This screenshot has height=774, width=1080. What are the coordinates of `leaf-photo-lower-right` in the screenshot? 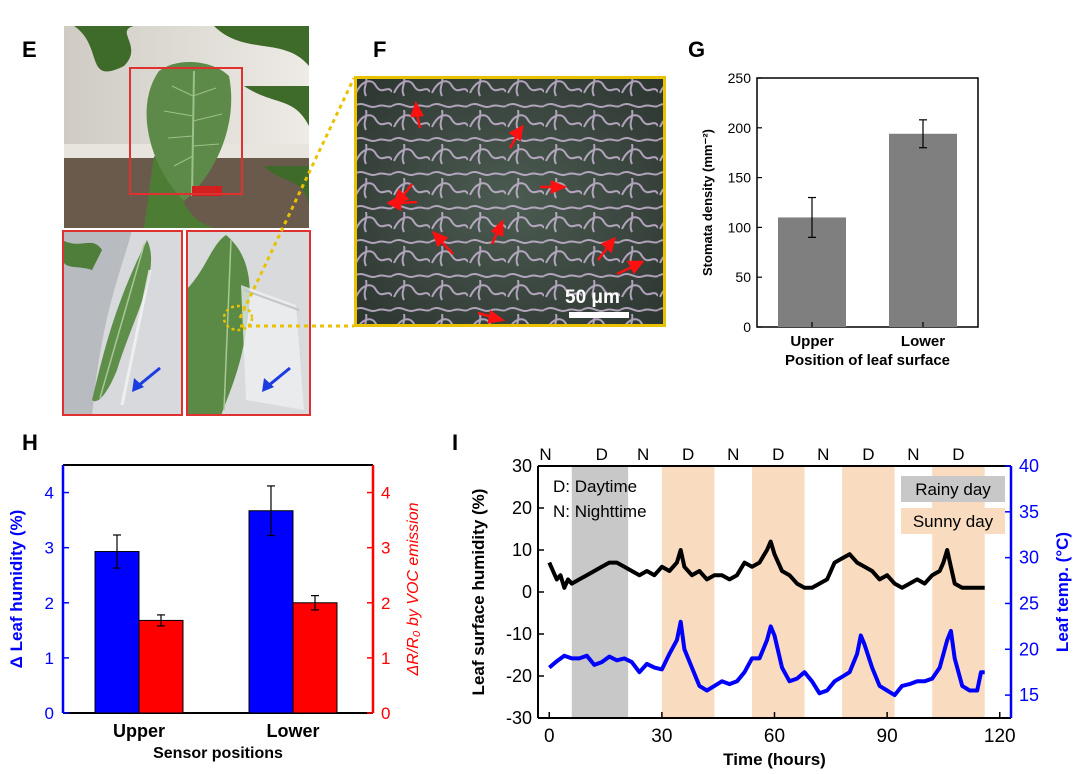 It's located at (248, 323).